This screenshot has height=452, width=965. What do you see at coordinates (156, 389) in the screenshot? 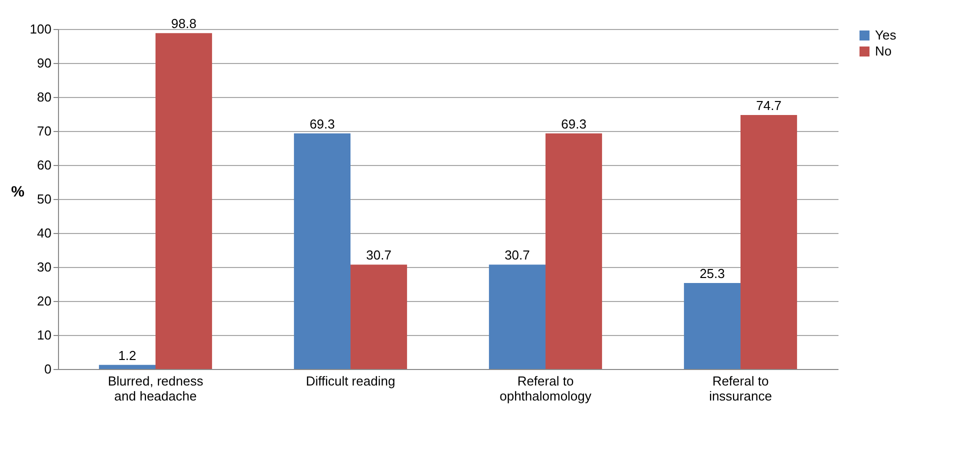
I see `x-tick-label: Blurred, redness and headache` at bounding box center [156, 389].